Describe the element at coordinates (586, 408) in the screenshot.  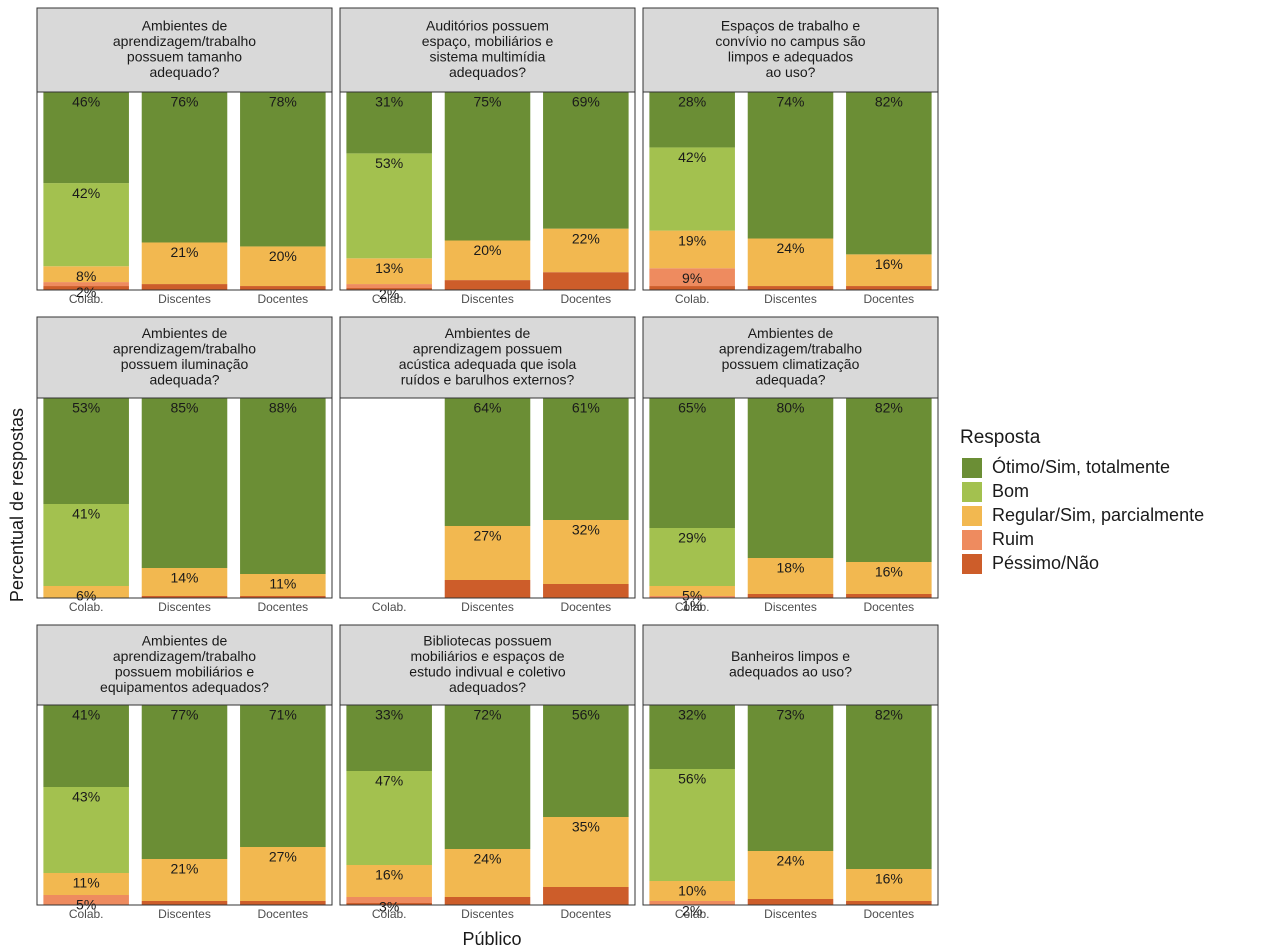
I see `data-label: 61%` at that location.